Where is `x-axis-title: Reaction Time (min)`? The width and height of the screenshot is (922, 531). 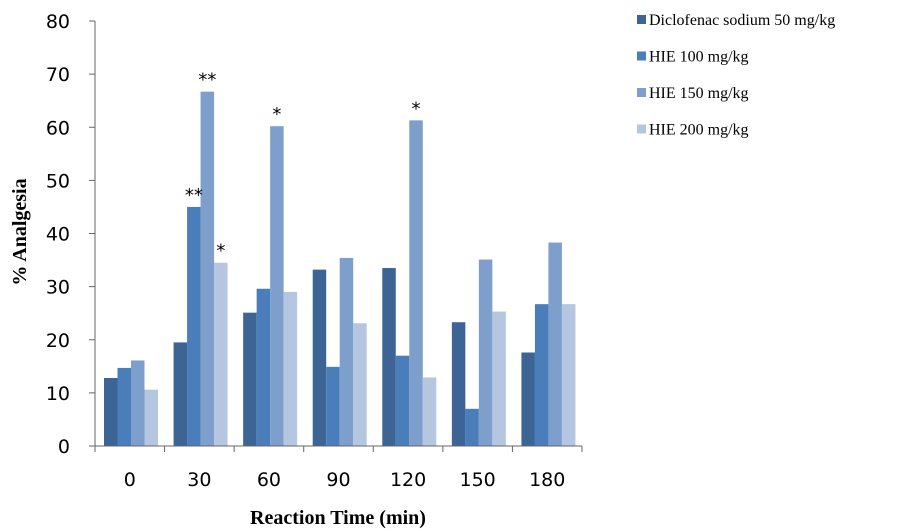 x-axis-title: Reaction Time (min) is located at coordinates (338, 518).